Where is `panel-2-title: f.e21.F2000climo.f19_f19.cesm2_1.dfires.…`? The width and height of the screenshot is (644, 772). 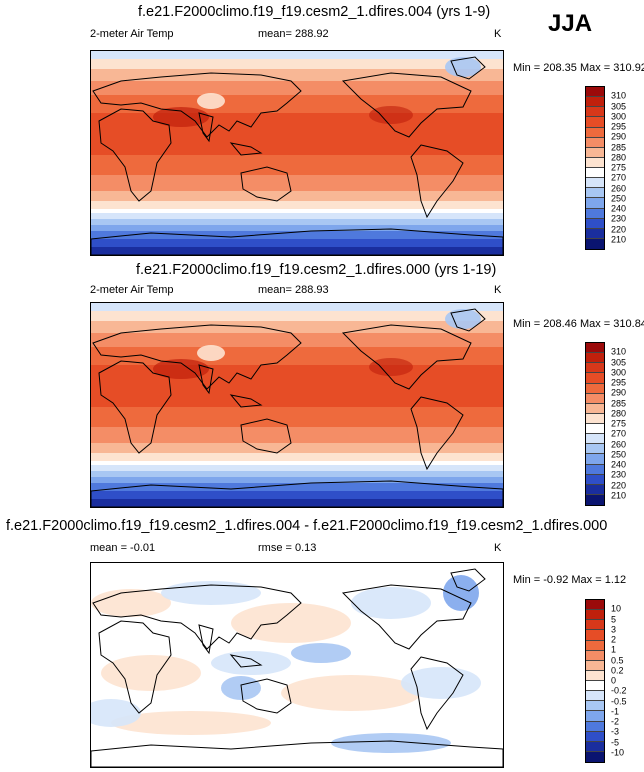 panel-2-title: f.e21.F2000climo.f19_f19.cesm2_1.dfires.… is located at coordinates (316, 270).